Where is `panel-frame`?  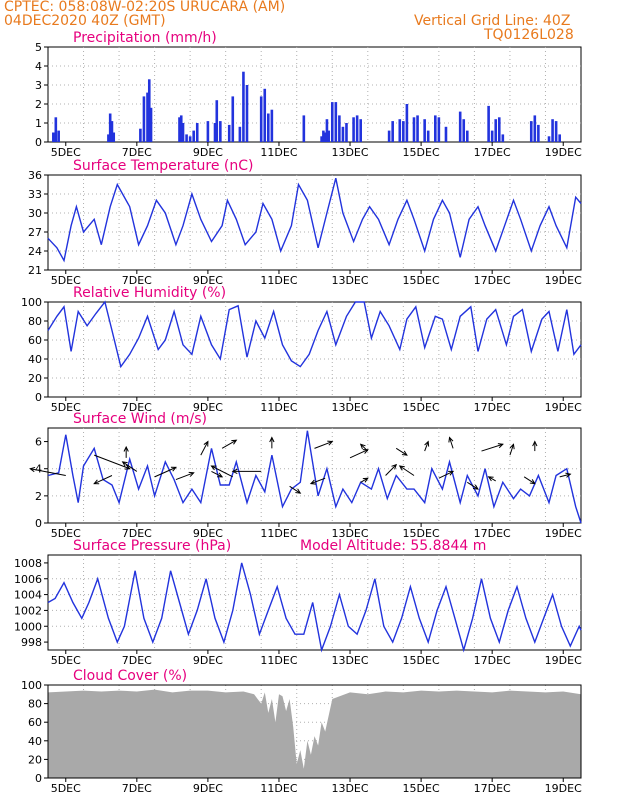 panel-frame is located at coordinates (314, 349).